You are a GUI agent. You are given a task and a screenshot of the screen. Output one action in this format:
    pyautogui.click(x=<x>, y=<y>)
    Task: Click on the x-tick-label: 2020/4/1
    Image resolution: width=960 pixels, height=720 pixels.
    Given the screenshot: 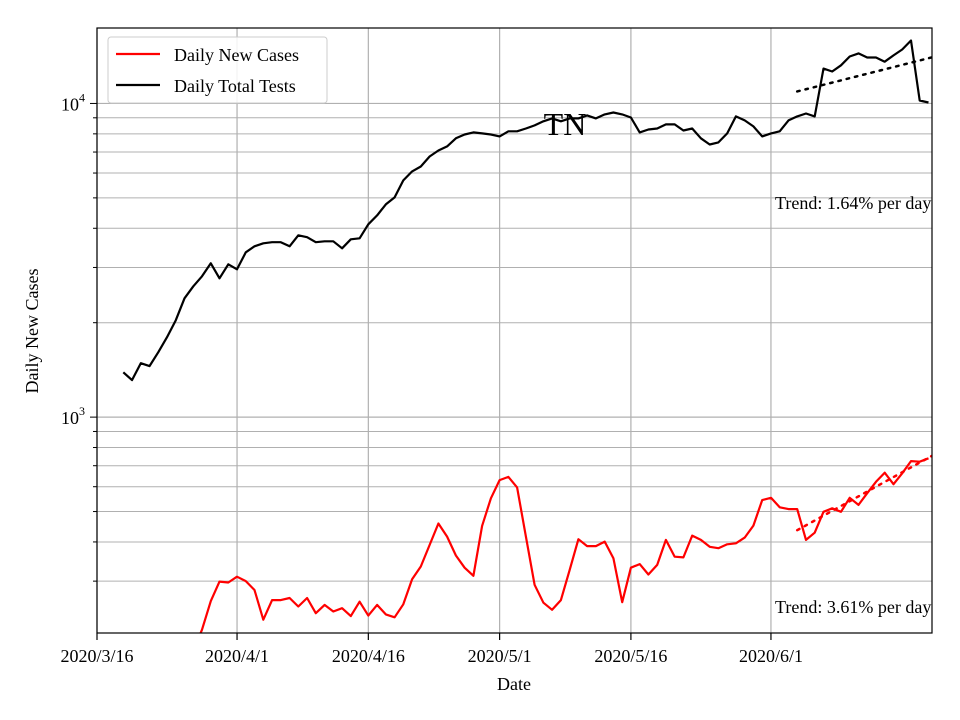 What is the action you would take?
    pyautogui.click(x=237, y=656)
    